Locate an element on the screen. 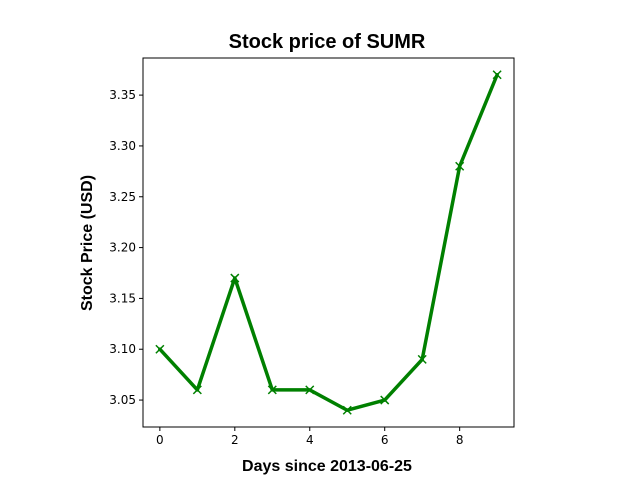 The image size is (640, 485). chart-title: Stock price of SUMR is located at coordinates (327, 42).